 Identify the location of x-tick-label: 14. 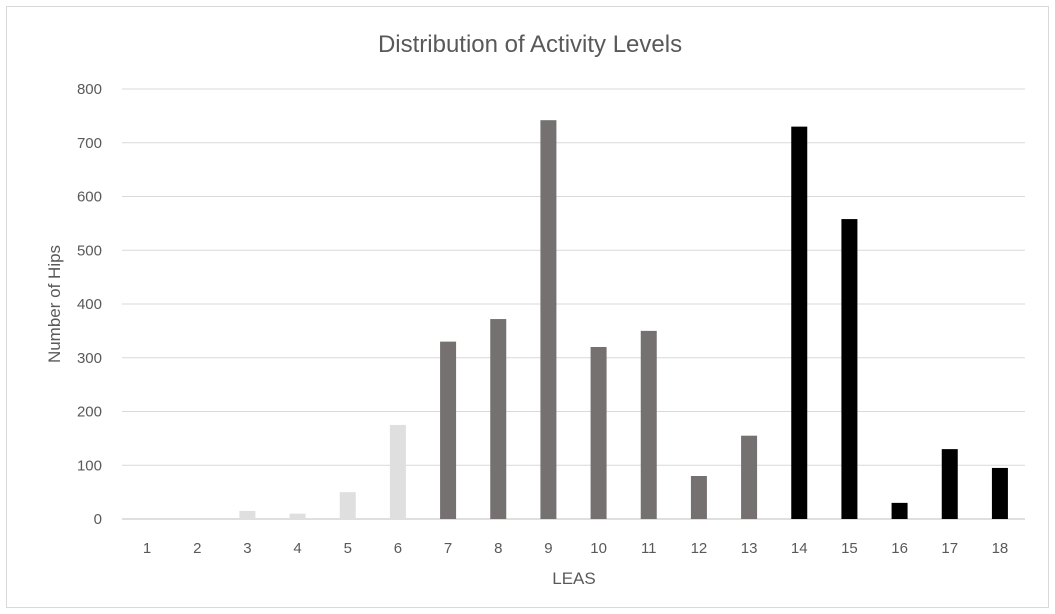
(799, 548).